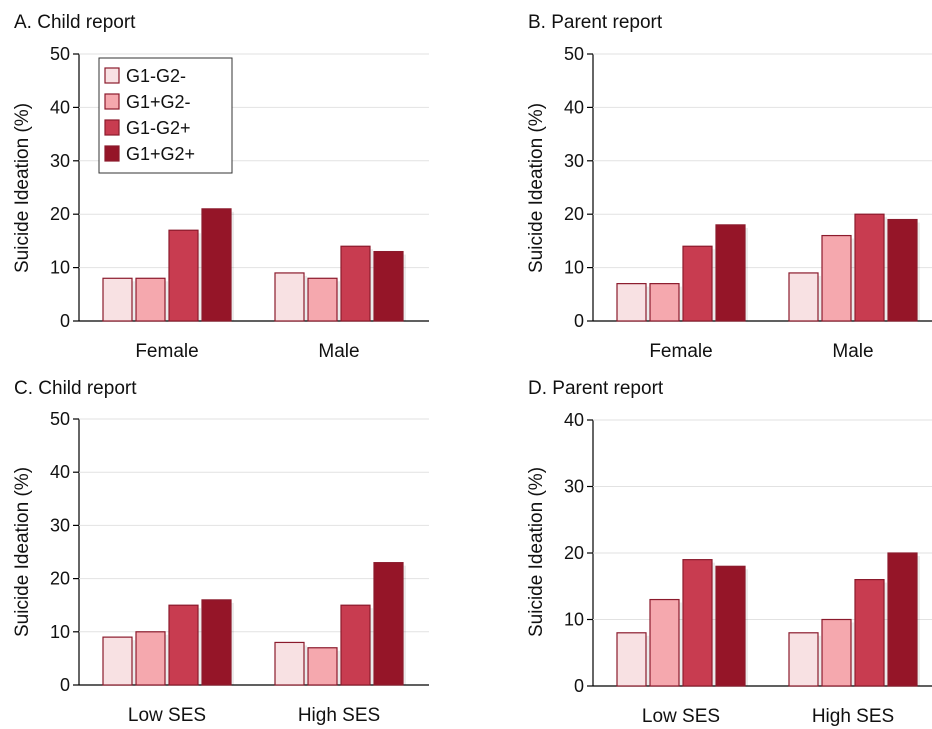  I want to click on panel-c-title: C. Child report, so click(75, 388).